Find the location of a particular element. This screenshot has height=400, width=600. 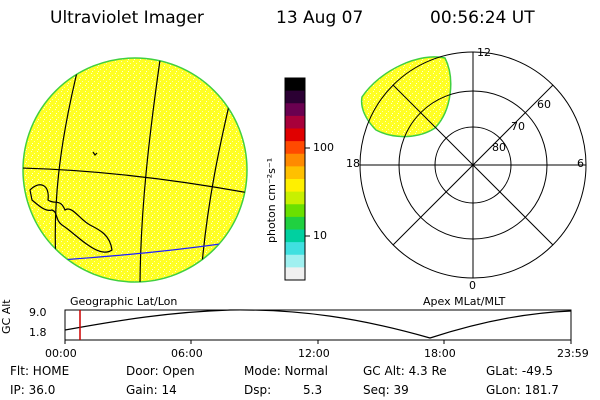

geo-longitude: GLon: 181.7 is located at coordinates (522, 390).